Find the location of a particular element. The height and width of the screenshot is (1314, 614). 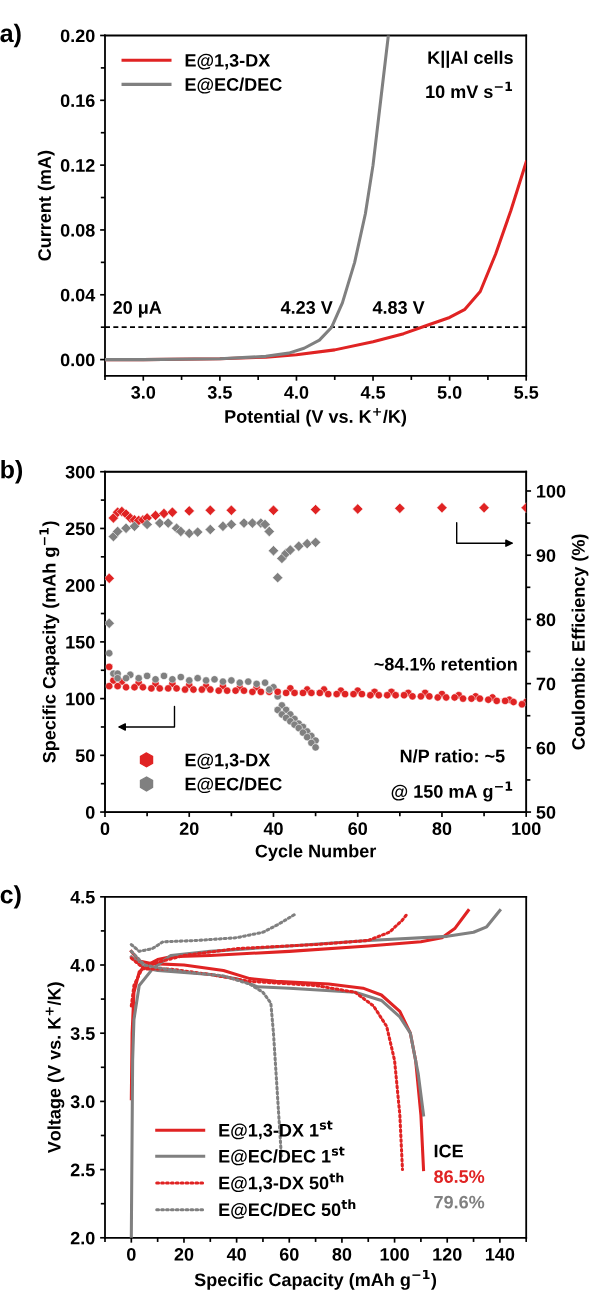

y2-tick-label: 60 is located at coordinates (546, 748).